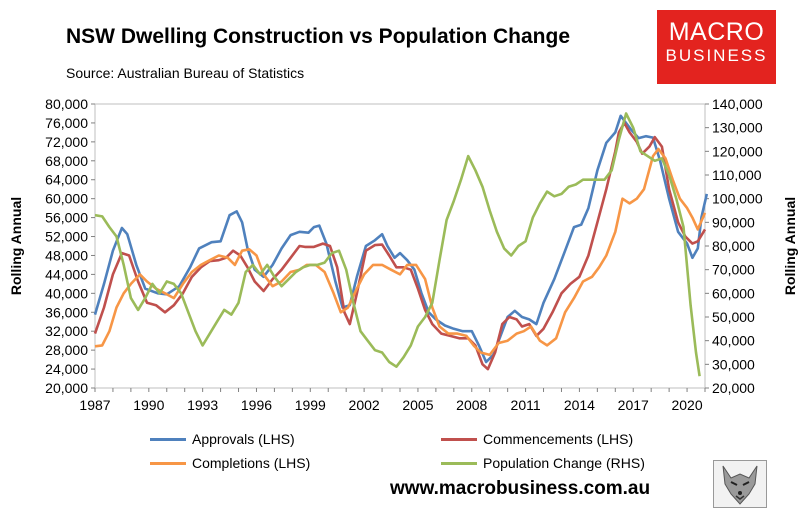  What do you see at coordinates (168, 439) in the screenshot?
I see `legend-swatch-approvals` at bounding box center [168, 439].